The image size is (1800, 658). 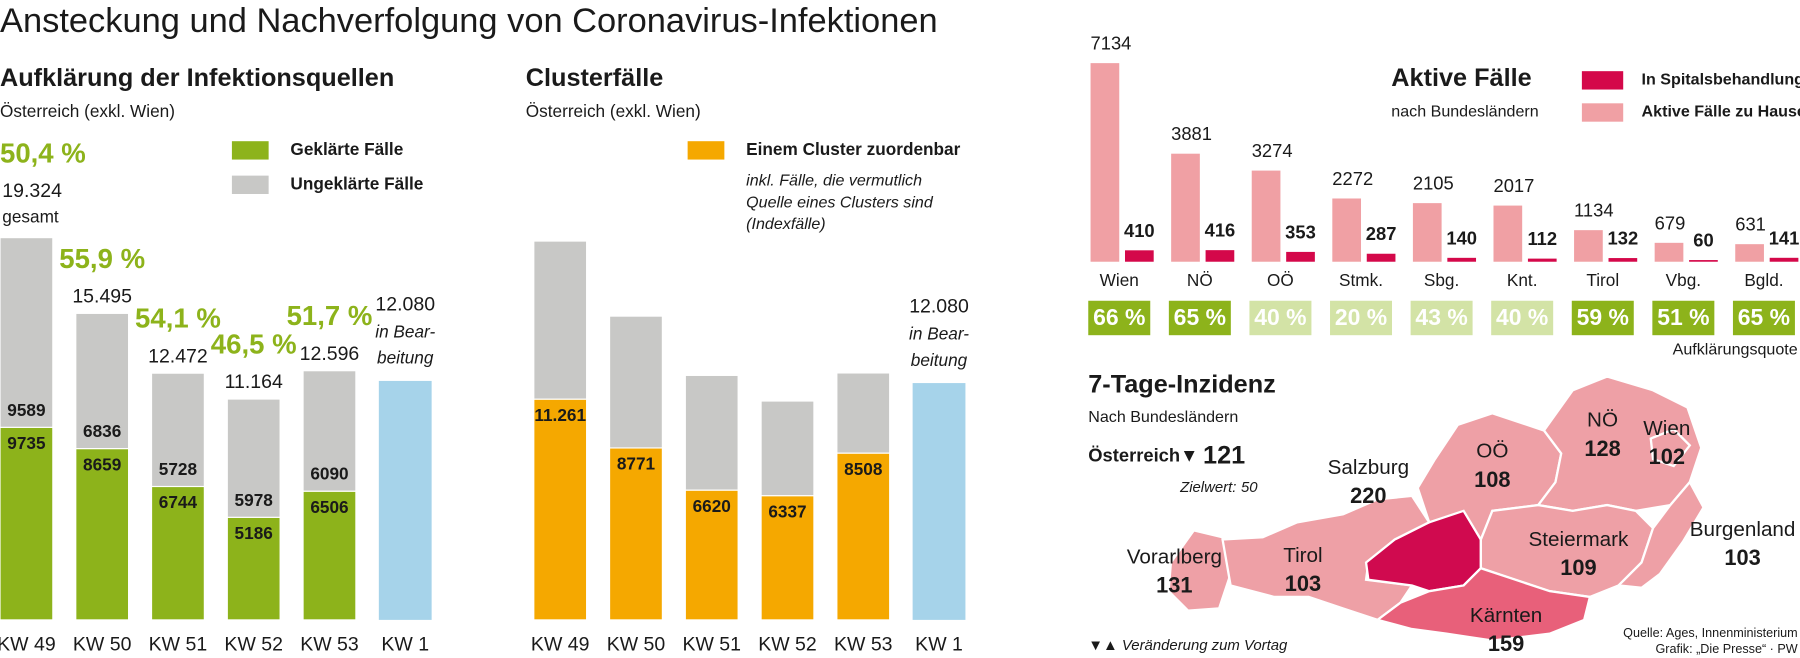 What do you see at coordinates (1249, 487) in the screenshot?
I see `target-value: 50` at bounding box center [1249, 487].